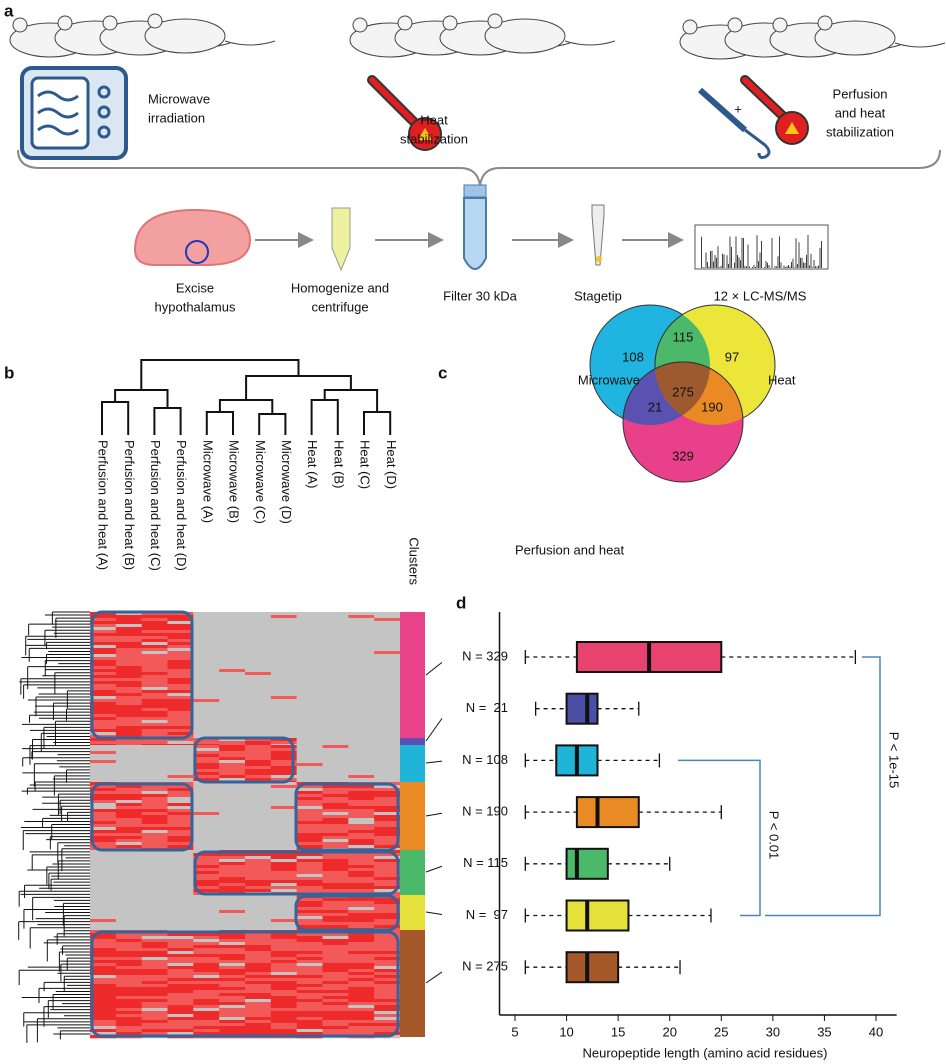 The width and height of the screenshot is (946, 1064). Describe the element at coordinates (597, 915) in the screenshot. I see `box` at that location.